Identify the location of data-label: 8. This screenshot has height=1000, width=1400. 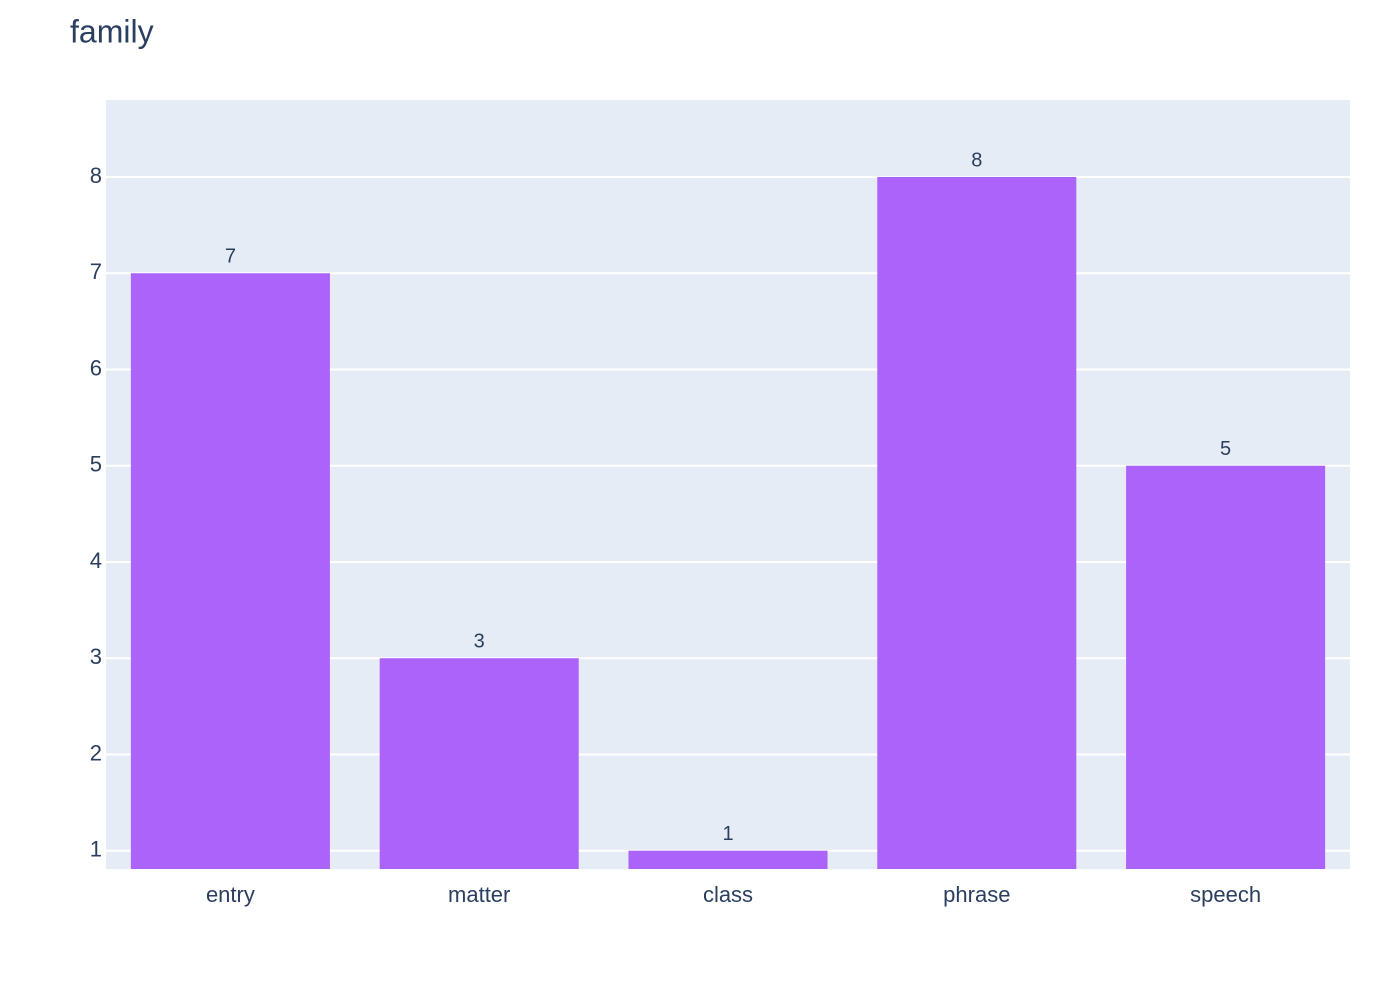
(976, 160).